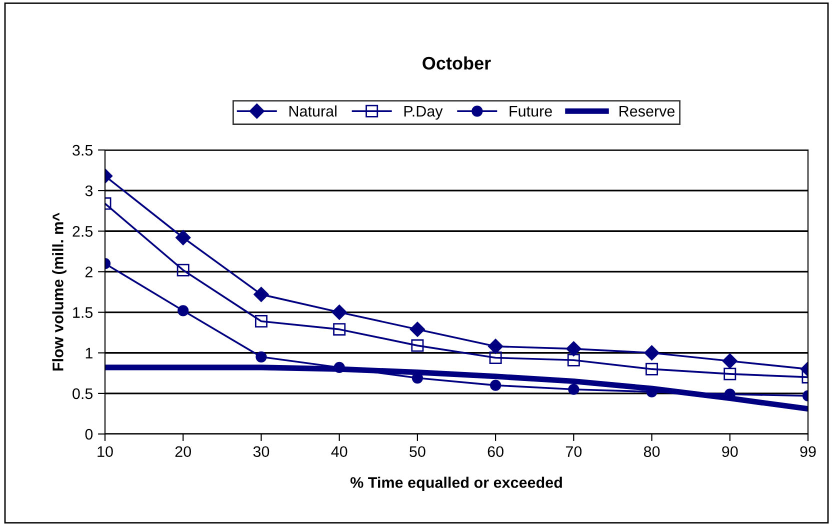 The image size is (833, 526). Describe the element at coordinates (89, 434) in the screenshot. I see `y-tick-label: 0` at that location.